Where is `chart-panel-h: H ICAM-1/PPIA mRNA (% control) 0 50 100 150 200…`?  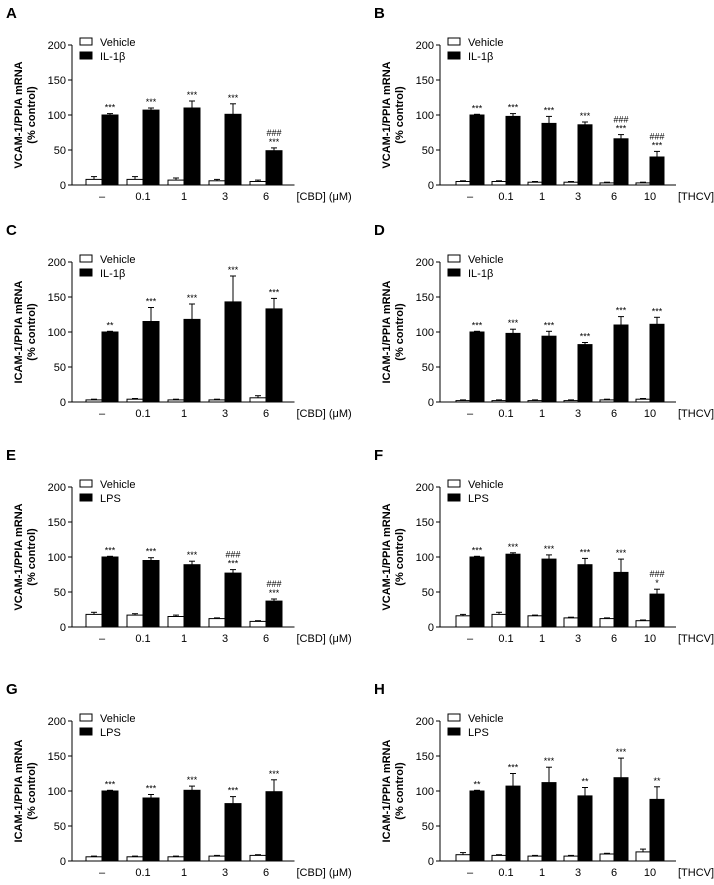 chart-panel-h: H ICAM-1/PPIA mRNA (% control) 0 50 100 150 200… is located at coordinates (544, 780).